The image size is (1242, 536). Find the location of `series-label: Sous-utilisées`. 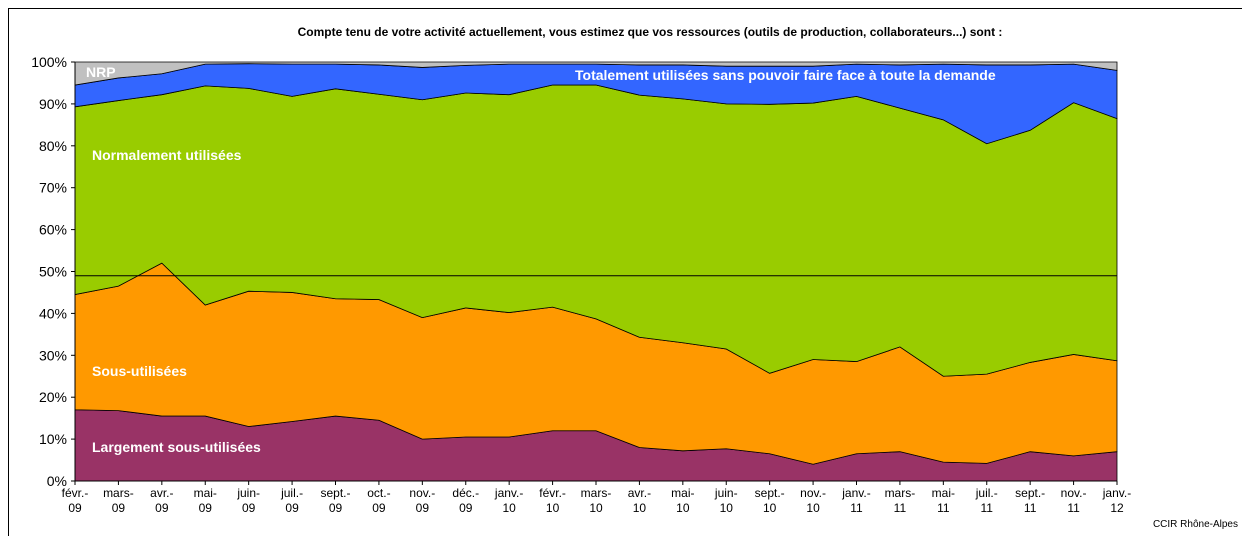

series-label: Sous-utilisées is located at coordinates (139, 371).